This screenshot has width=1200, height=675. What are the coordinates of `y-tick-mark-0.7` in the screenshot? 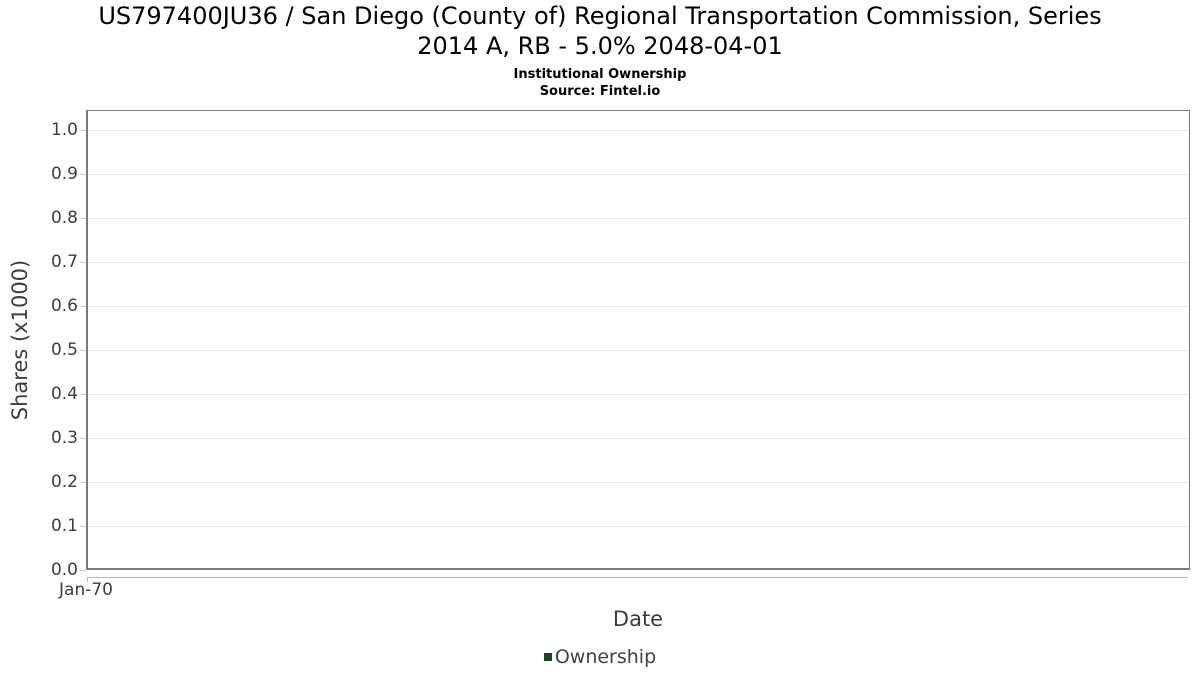 It's located at (83, 262).